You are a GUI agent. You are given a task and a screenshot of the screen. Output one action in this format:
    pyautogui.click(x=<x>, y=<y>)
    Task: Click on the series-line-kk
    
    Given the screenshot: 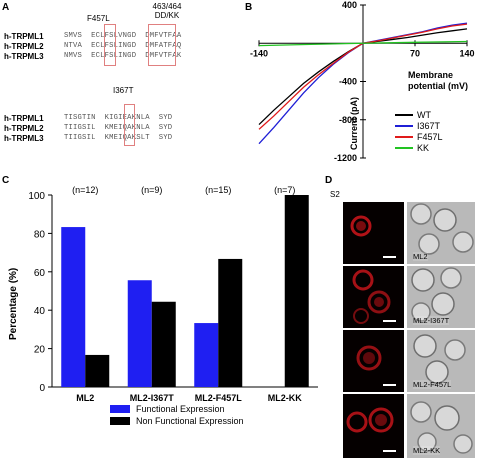 What is the action you would take?
    pyautogui.click(x=363, y=43)
    